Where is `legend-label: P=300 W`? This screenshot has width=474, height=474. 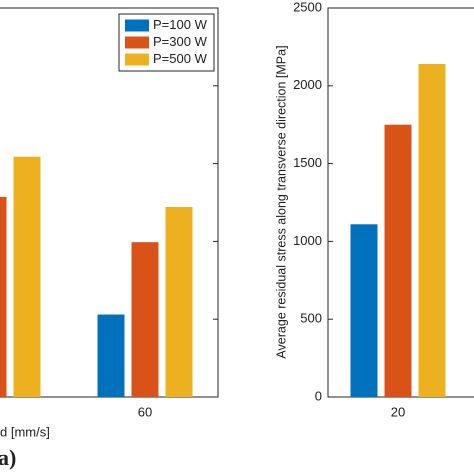 legend-label: P=300 W is located at coordinates (180, 41).